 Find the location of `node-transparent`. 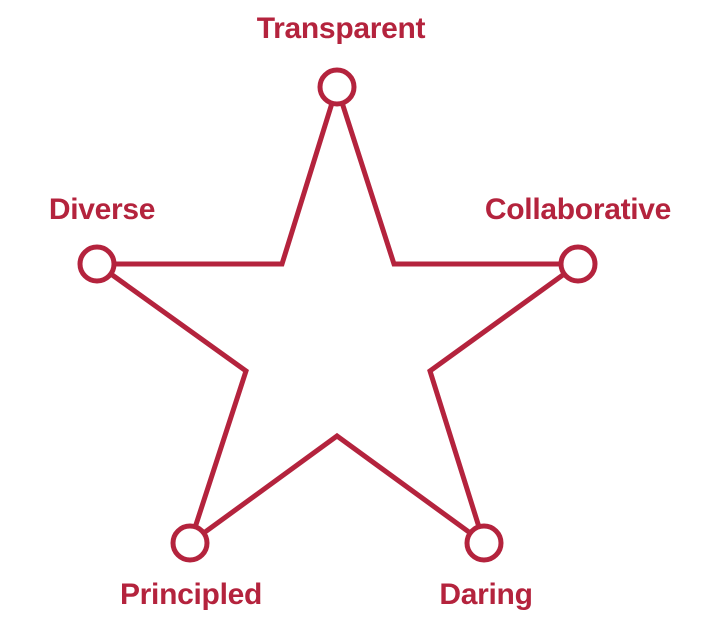

node-transparent is located at coordinates (337, 87).